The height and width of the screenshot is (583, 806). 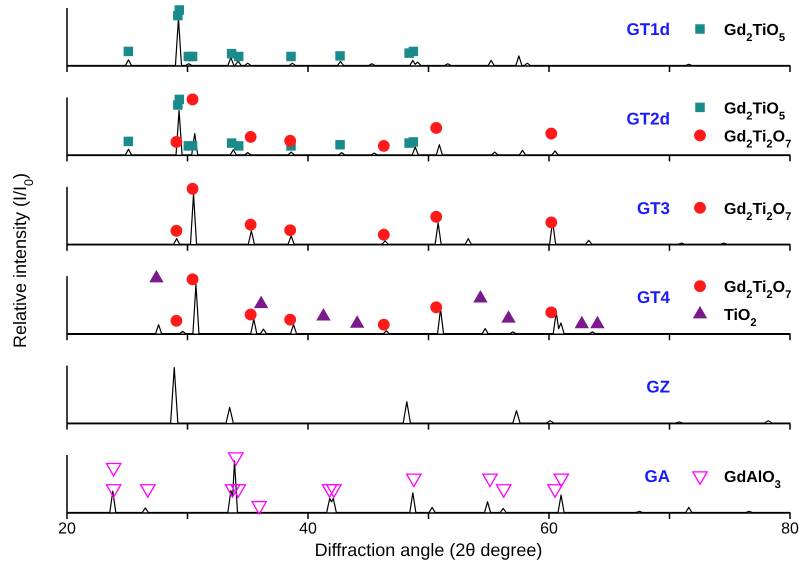 What do you see at coordinates (428, 550) in the screenshot?
I see `x-axis-title: Diffraction angle (2θ degree)` at bounding box center [428, 550].